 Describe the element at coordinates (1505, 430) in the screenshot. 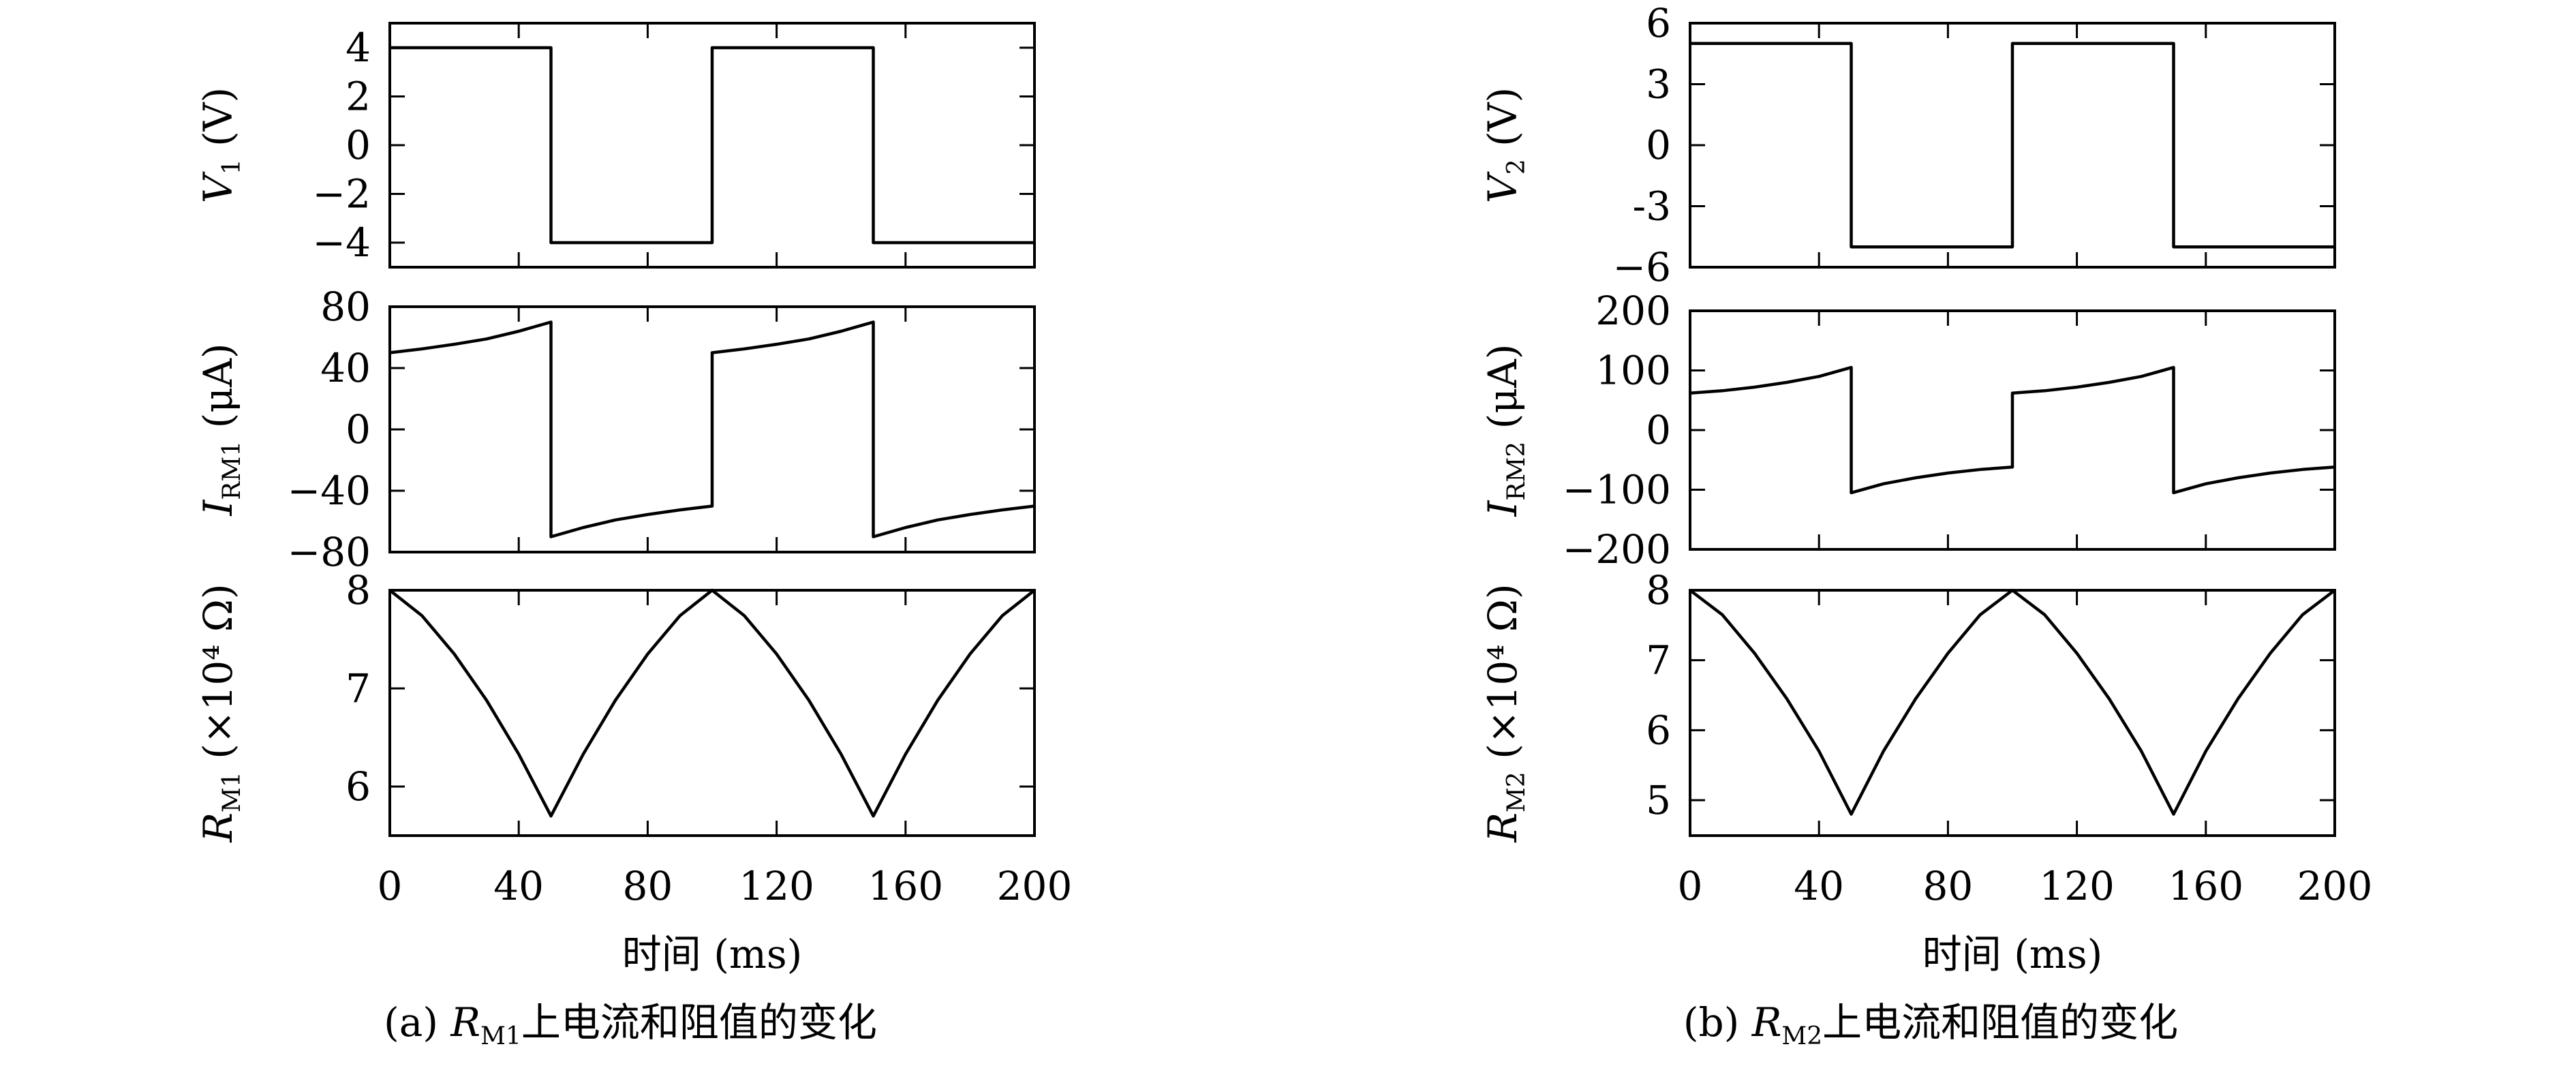

I see `ylabel: IRM2 (μA)` at that location.